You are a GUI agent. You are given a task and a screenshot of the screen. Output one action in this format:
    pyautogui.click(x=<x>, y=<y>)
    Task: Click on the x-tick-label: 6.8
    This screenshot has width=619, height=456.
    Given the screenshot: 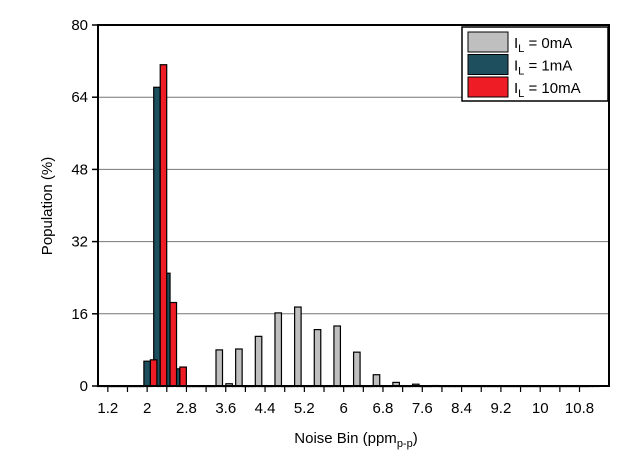 What is the action you would take?
    pyautogui.click(x=383, y=408)
    